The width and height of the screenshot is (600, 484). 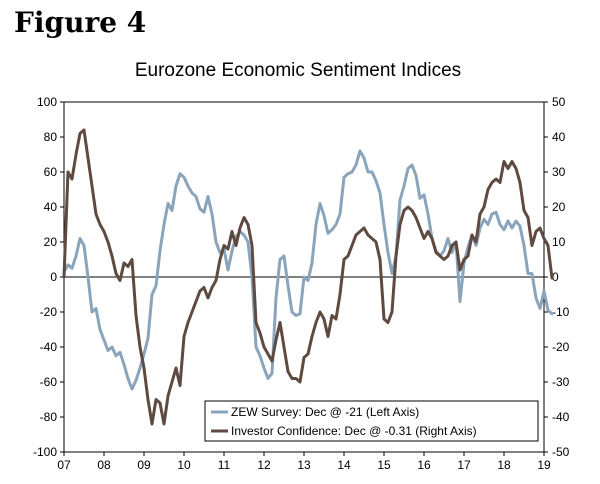 What do you see at coordinates (64, 465) in the screenshot?
I see `x-tick-label: 07` at bounding box center [64, 465].